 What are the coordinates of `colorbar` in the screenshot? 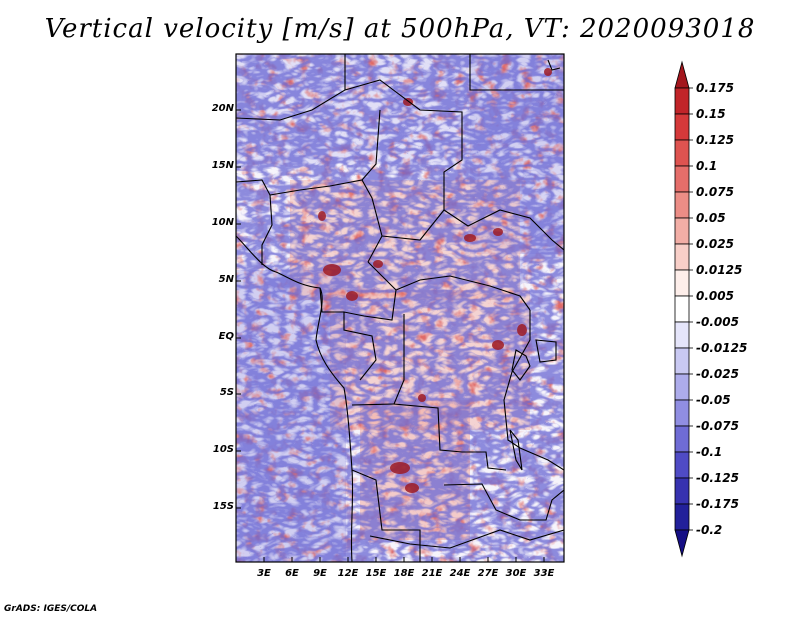 It's located at (683, 309).